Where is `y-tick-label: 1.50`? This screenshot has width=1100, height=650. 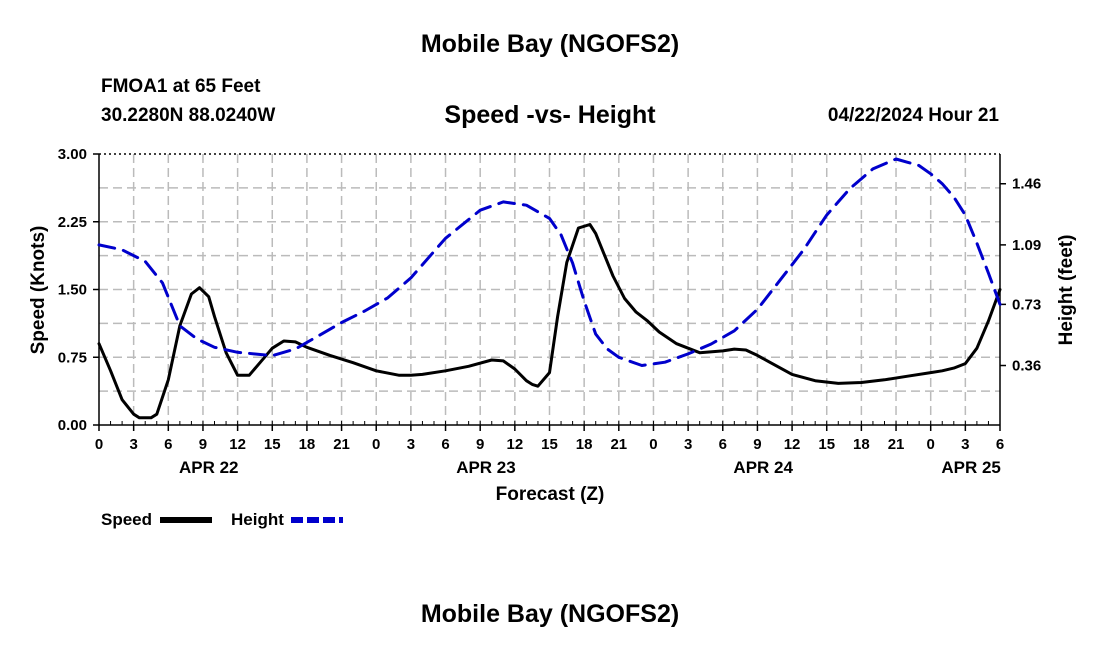
y-tick-label: 1.50 is located at coordinates (72, 290).